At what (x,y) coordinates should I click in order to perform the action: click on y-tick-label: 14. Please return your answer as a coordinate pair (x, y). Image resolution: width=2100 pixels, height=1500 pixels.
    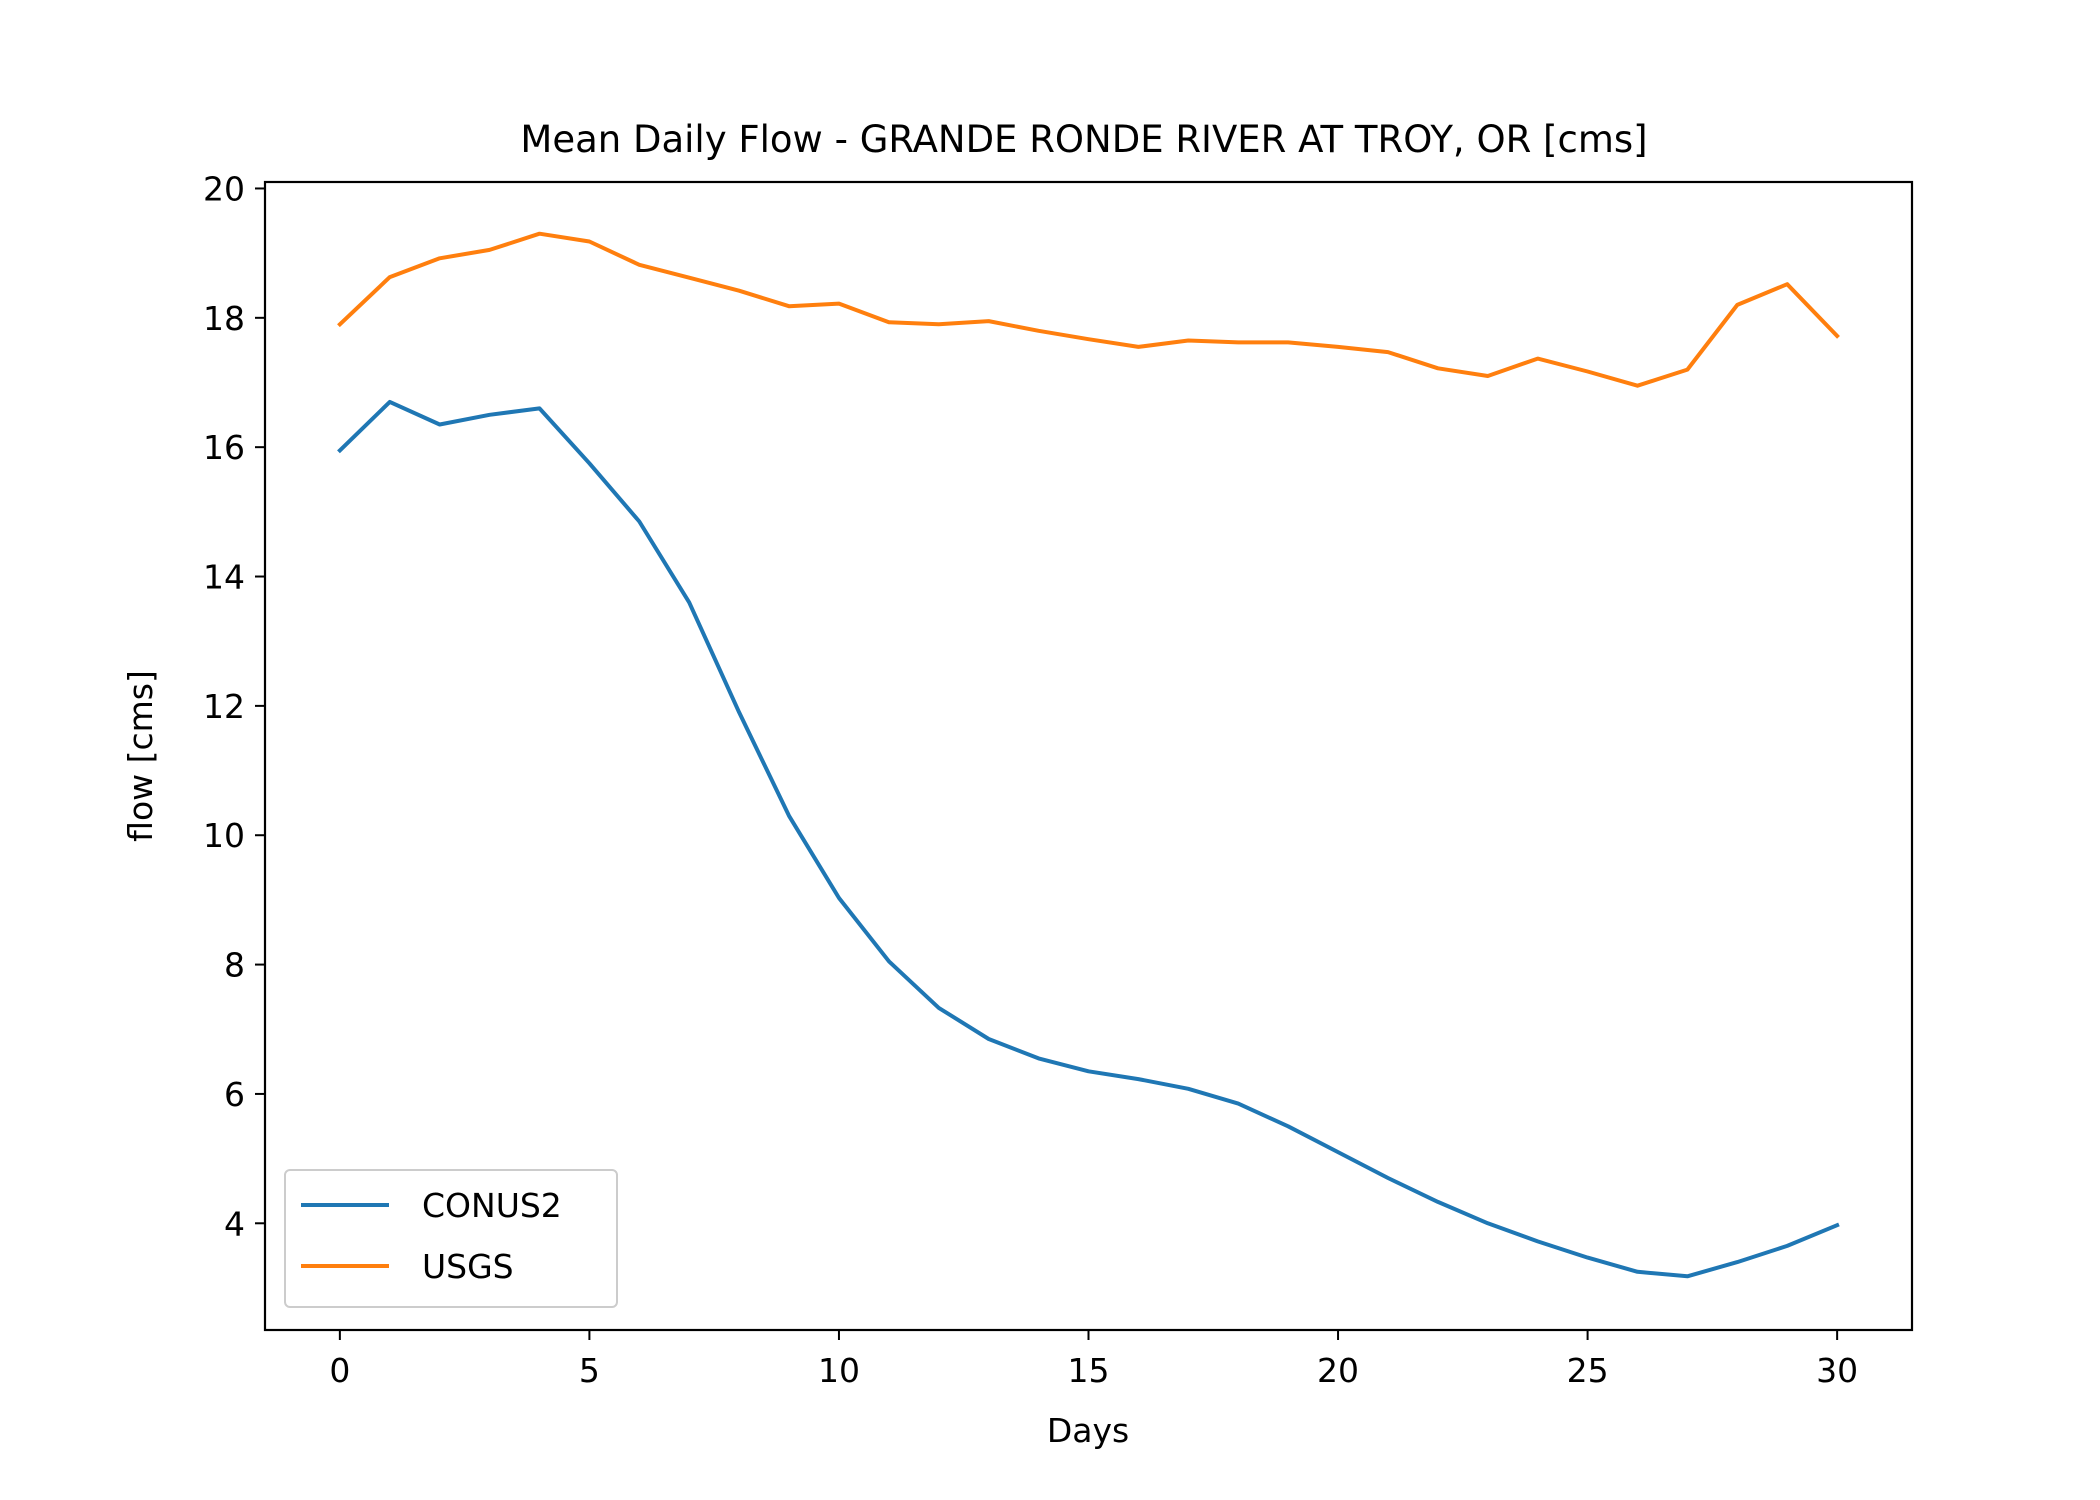
    Looking at the image, I should click on (224, 577).